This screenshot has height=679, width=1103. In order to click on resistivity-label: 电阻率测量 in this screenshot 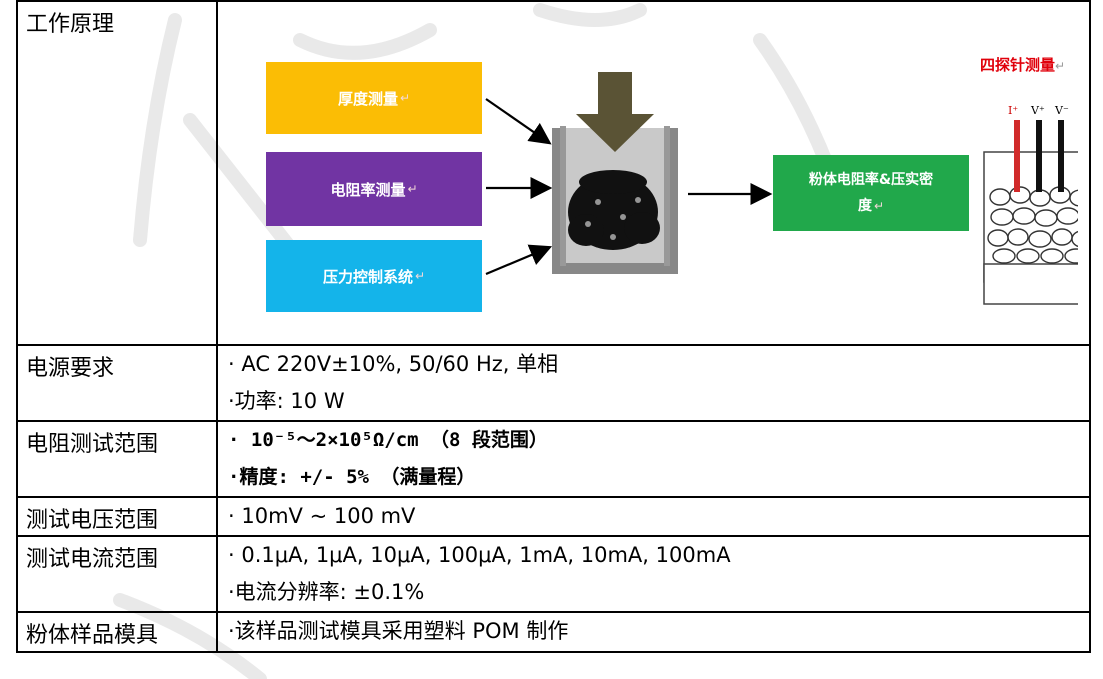, I will do `click(368, 189)`.